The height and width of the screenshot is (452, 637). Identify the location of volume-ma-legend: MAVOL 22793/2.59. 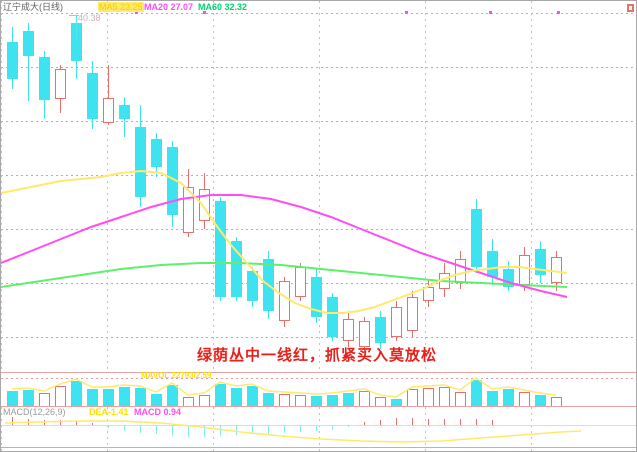
(176, 375).